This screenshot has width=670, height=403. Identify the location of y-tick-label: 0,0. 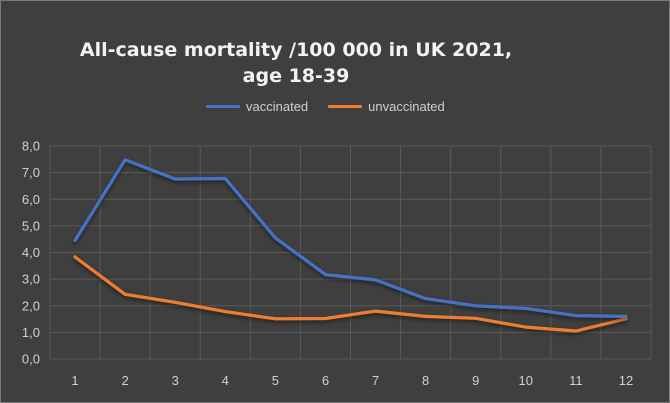
(31, 359).